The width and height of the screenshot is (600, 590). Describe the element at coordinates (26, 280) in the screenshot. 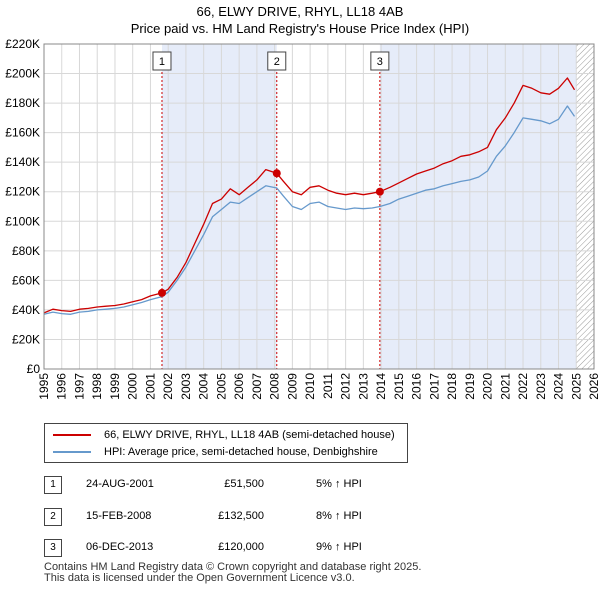

I see `y-tick-label: £60K` at that location.